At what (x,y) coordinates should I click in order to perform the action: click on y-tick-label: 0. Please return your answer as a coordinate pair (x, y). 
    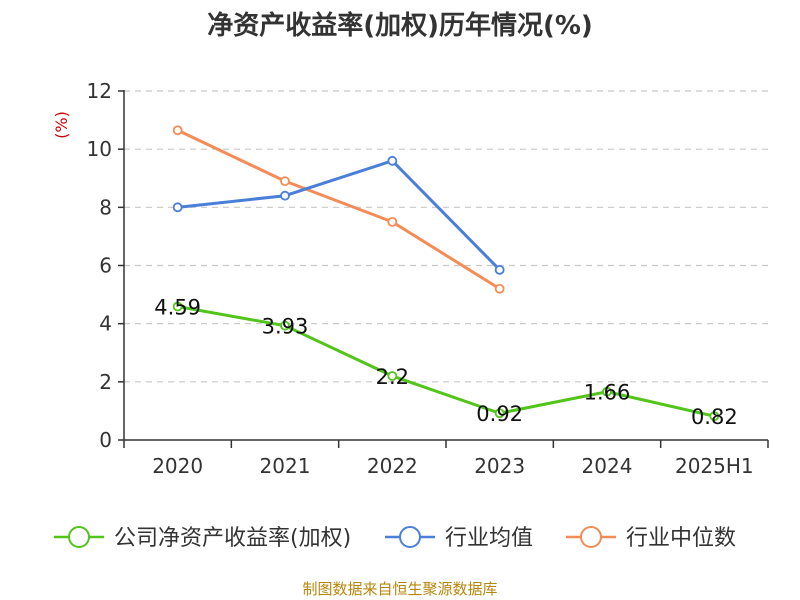
    Looking at the image, I should click on (105, 440).